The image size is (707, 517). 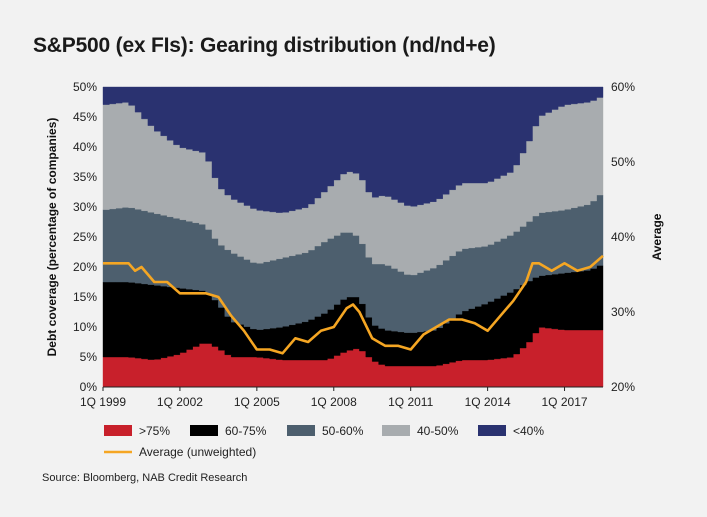 I want to click on legend-swatch-lt40, so click(x=492, y=430).